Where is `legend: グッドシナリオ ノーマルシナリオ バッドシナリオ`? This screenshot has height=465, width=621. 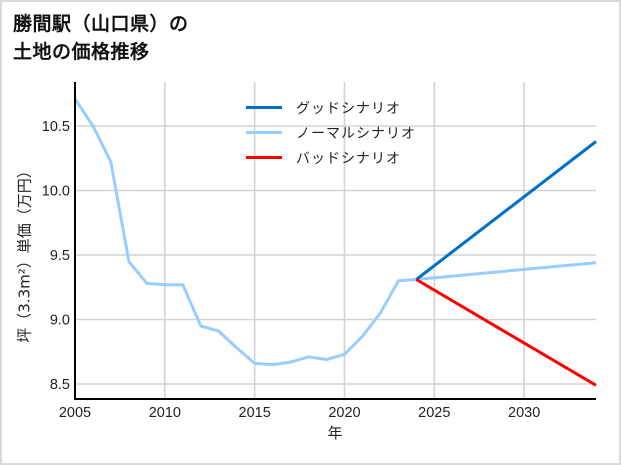
legend: グッドシナリオ ノーマルシナリオ バッドシナリオ is located at coordinates (331, 132).